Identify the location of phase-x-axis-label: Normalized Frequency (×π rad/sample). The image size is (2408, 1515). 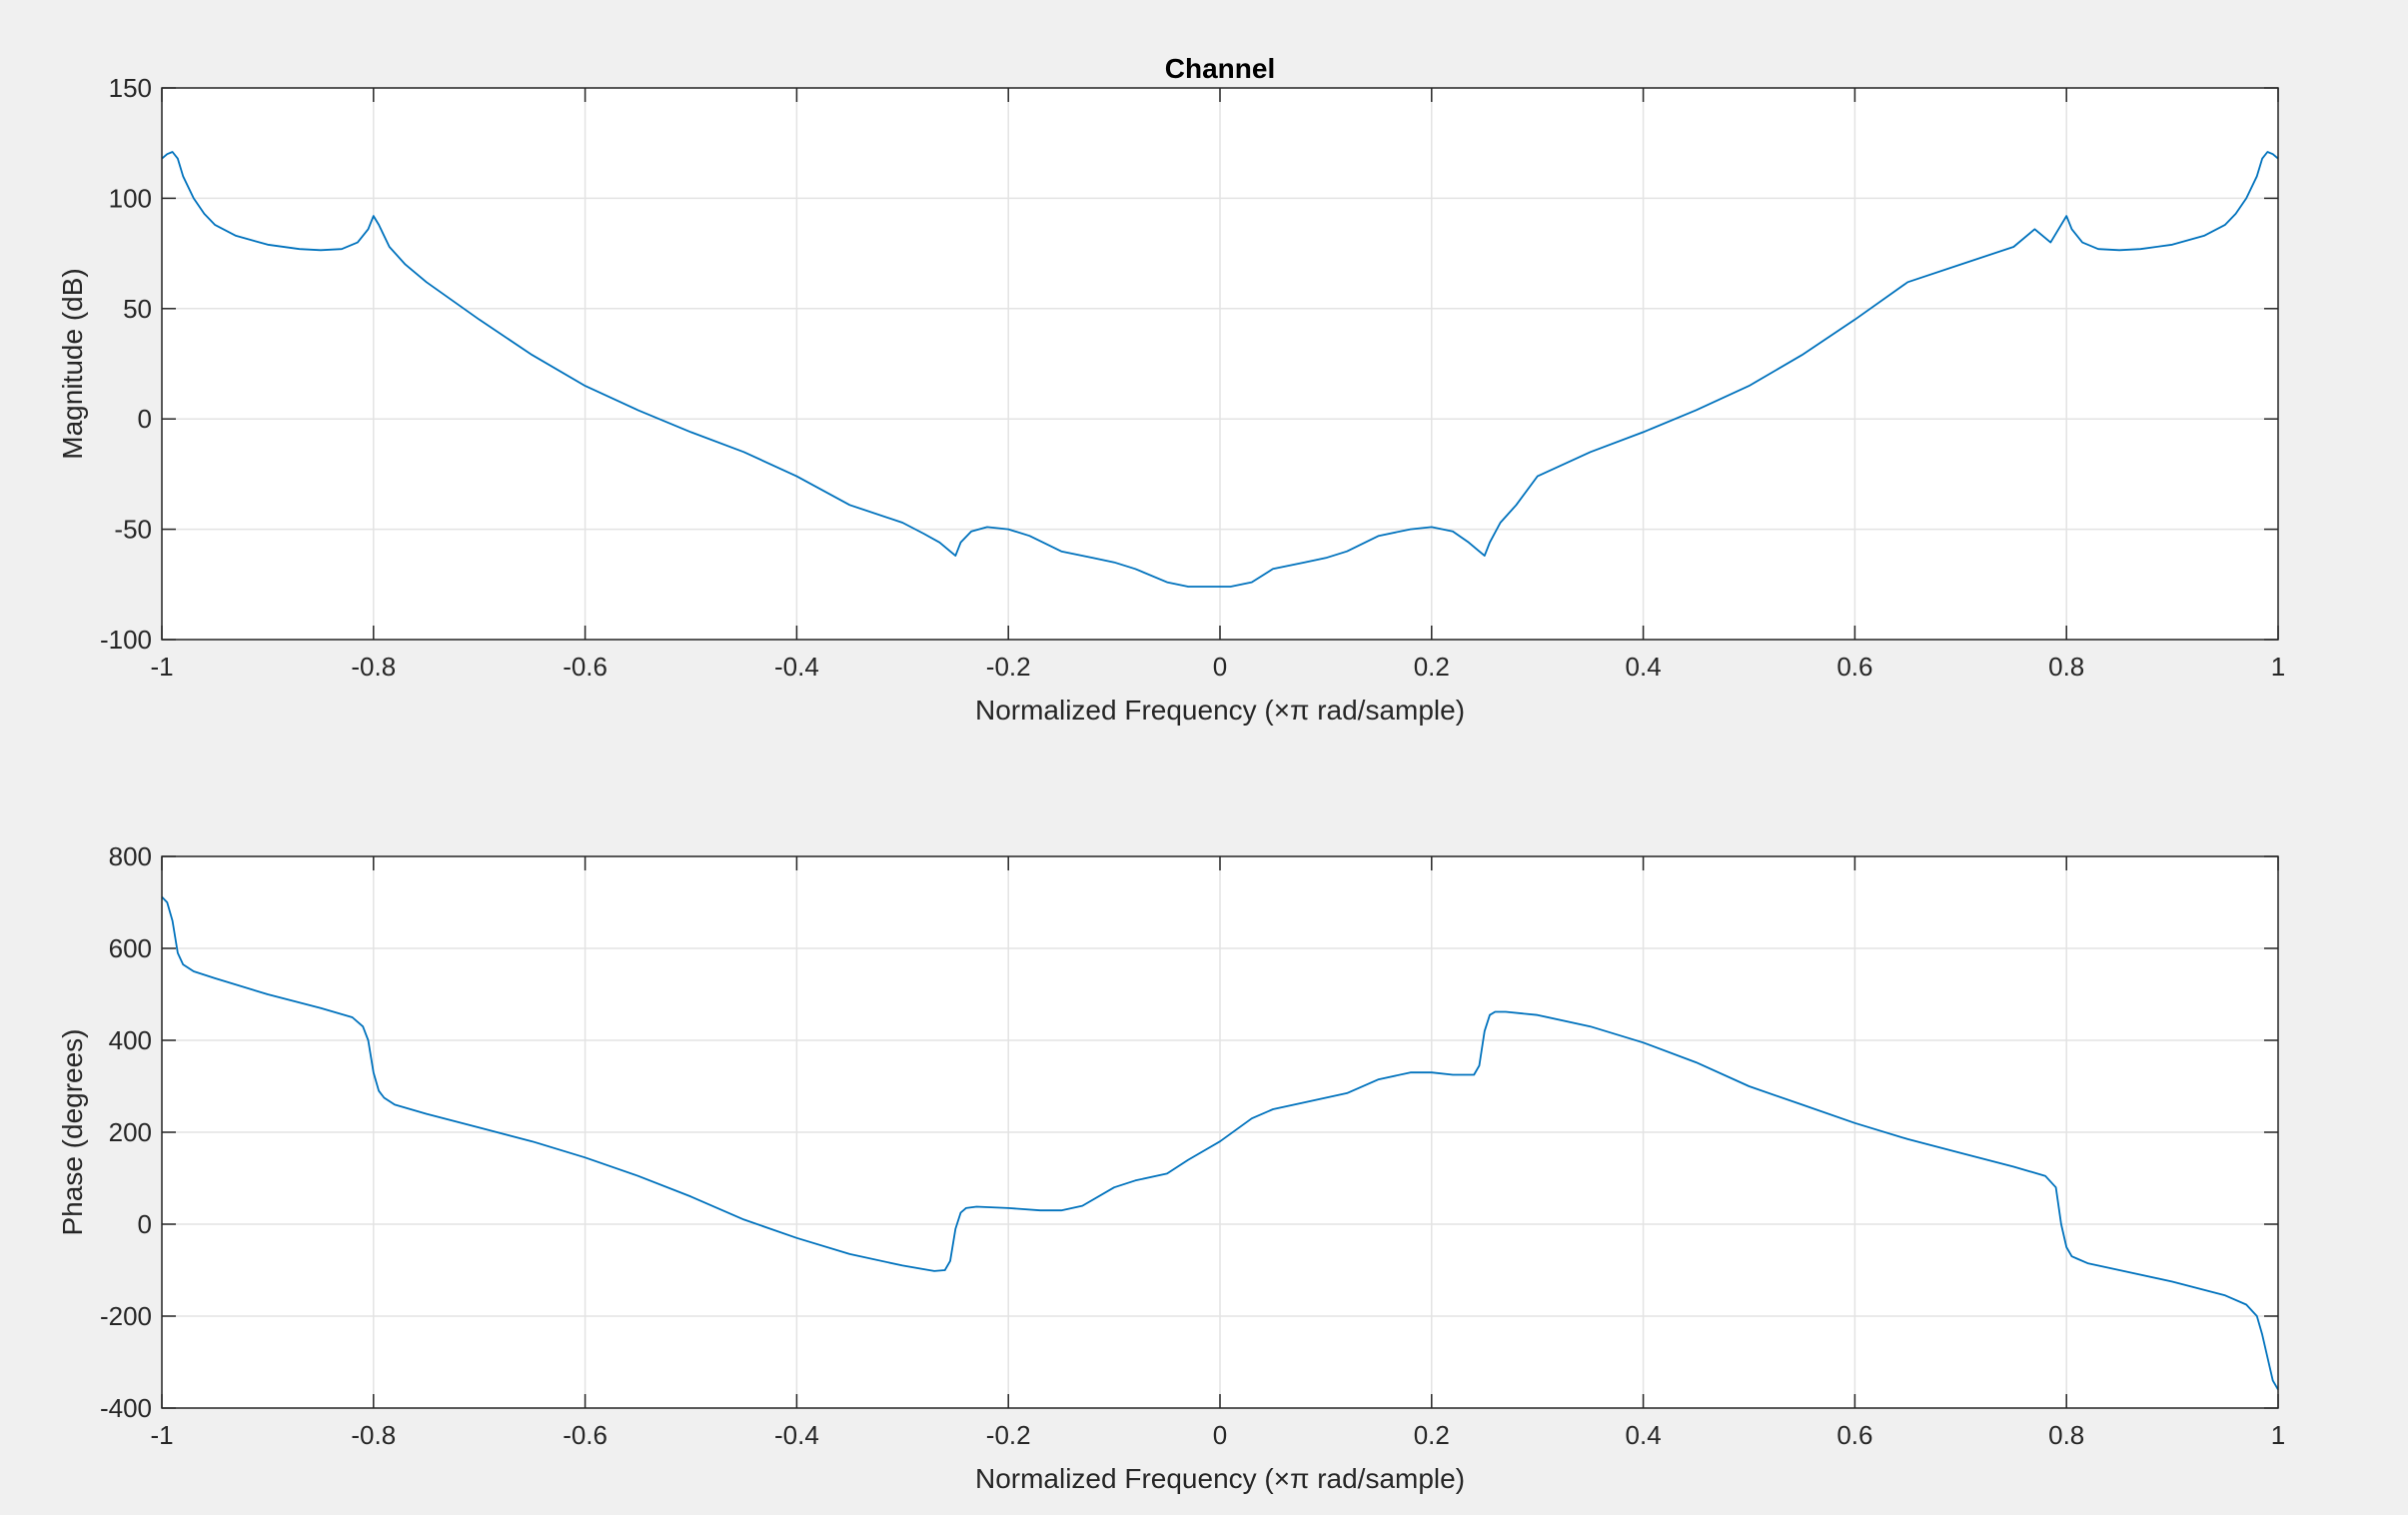
(1220, 1478).